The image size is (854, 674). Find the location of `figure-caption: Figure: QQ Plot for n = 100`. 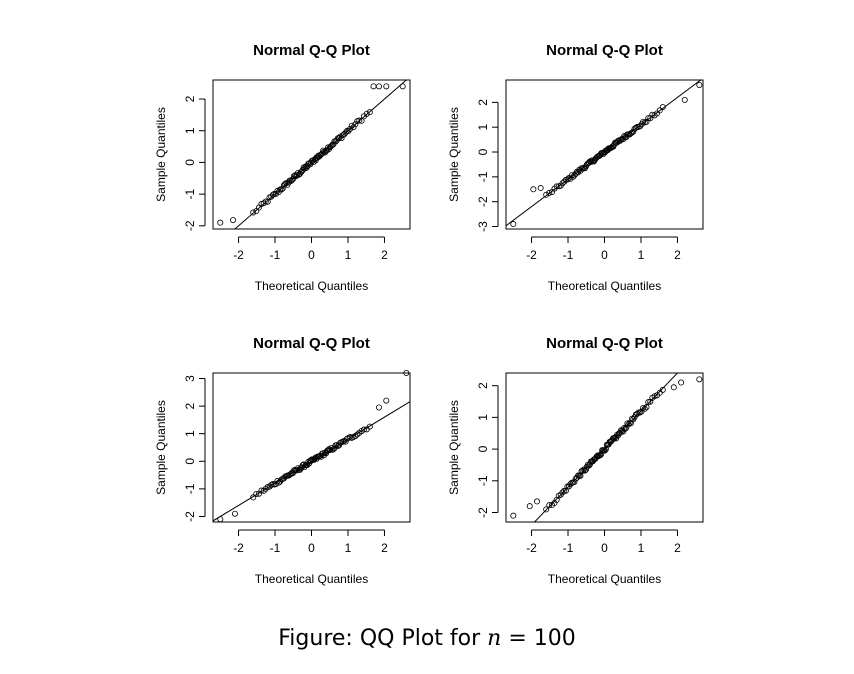

figure-caption: Figure: QQ Plot for n = 100 is located at coordinates (427, 638).